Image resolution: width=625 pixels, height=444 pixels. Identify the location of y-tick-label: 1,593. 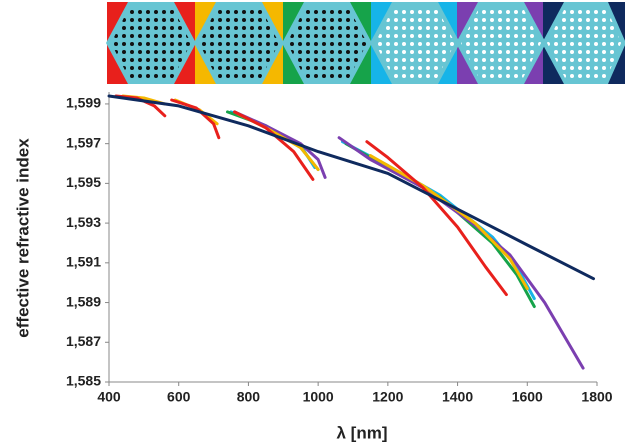
(83, 222).